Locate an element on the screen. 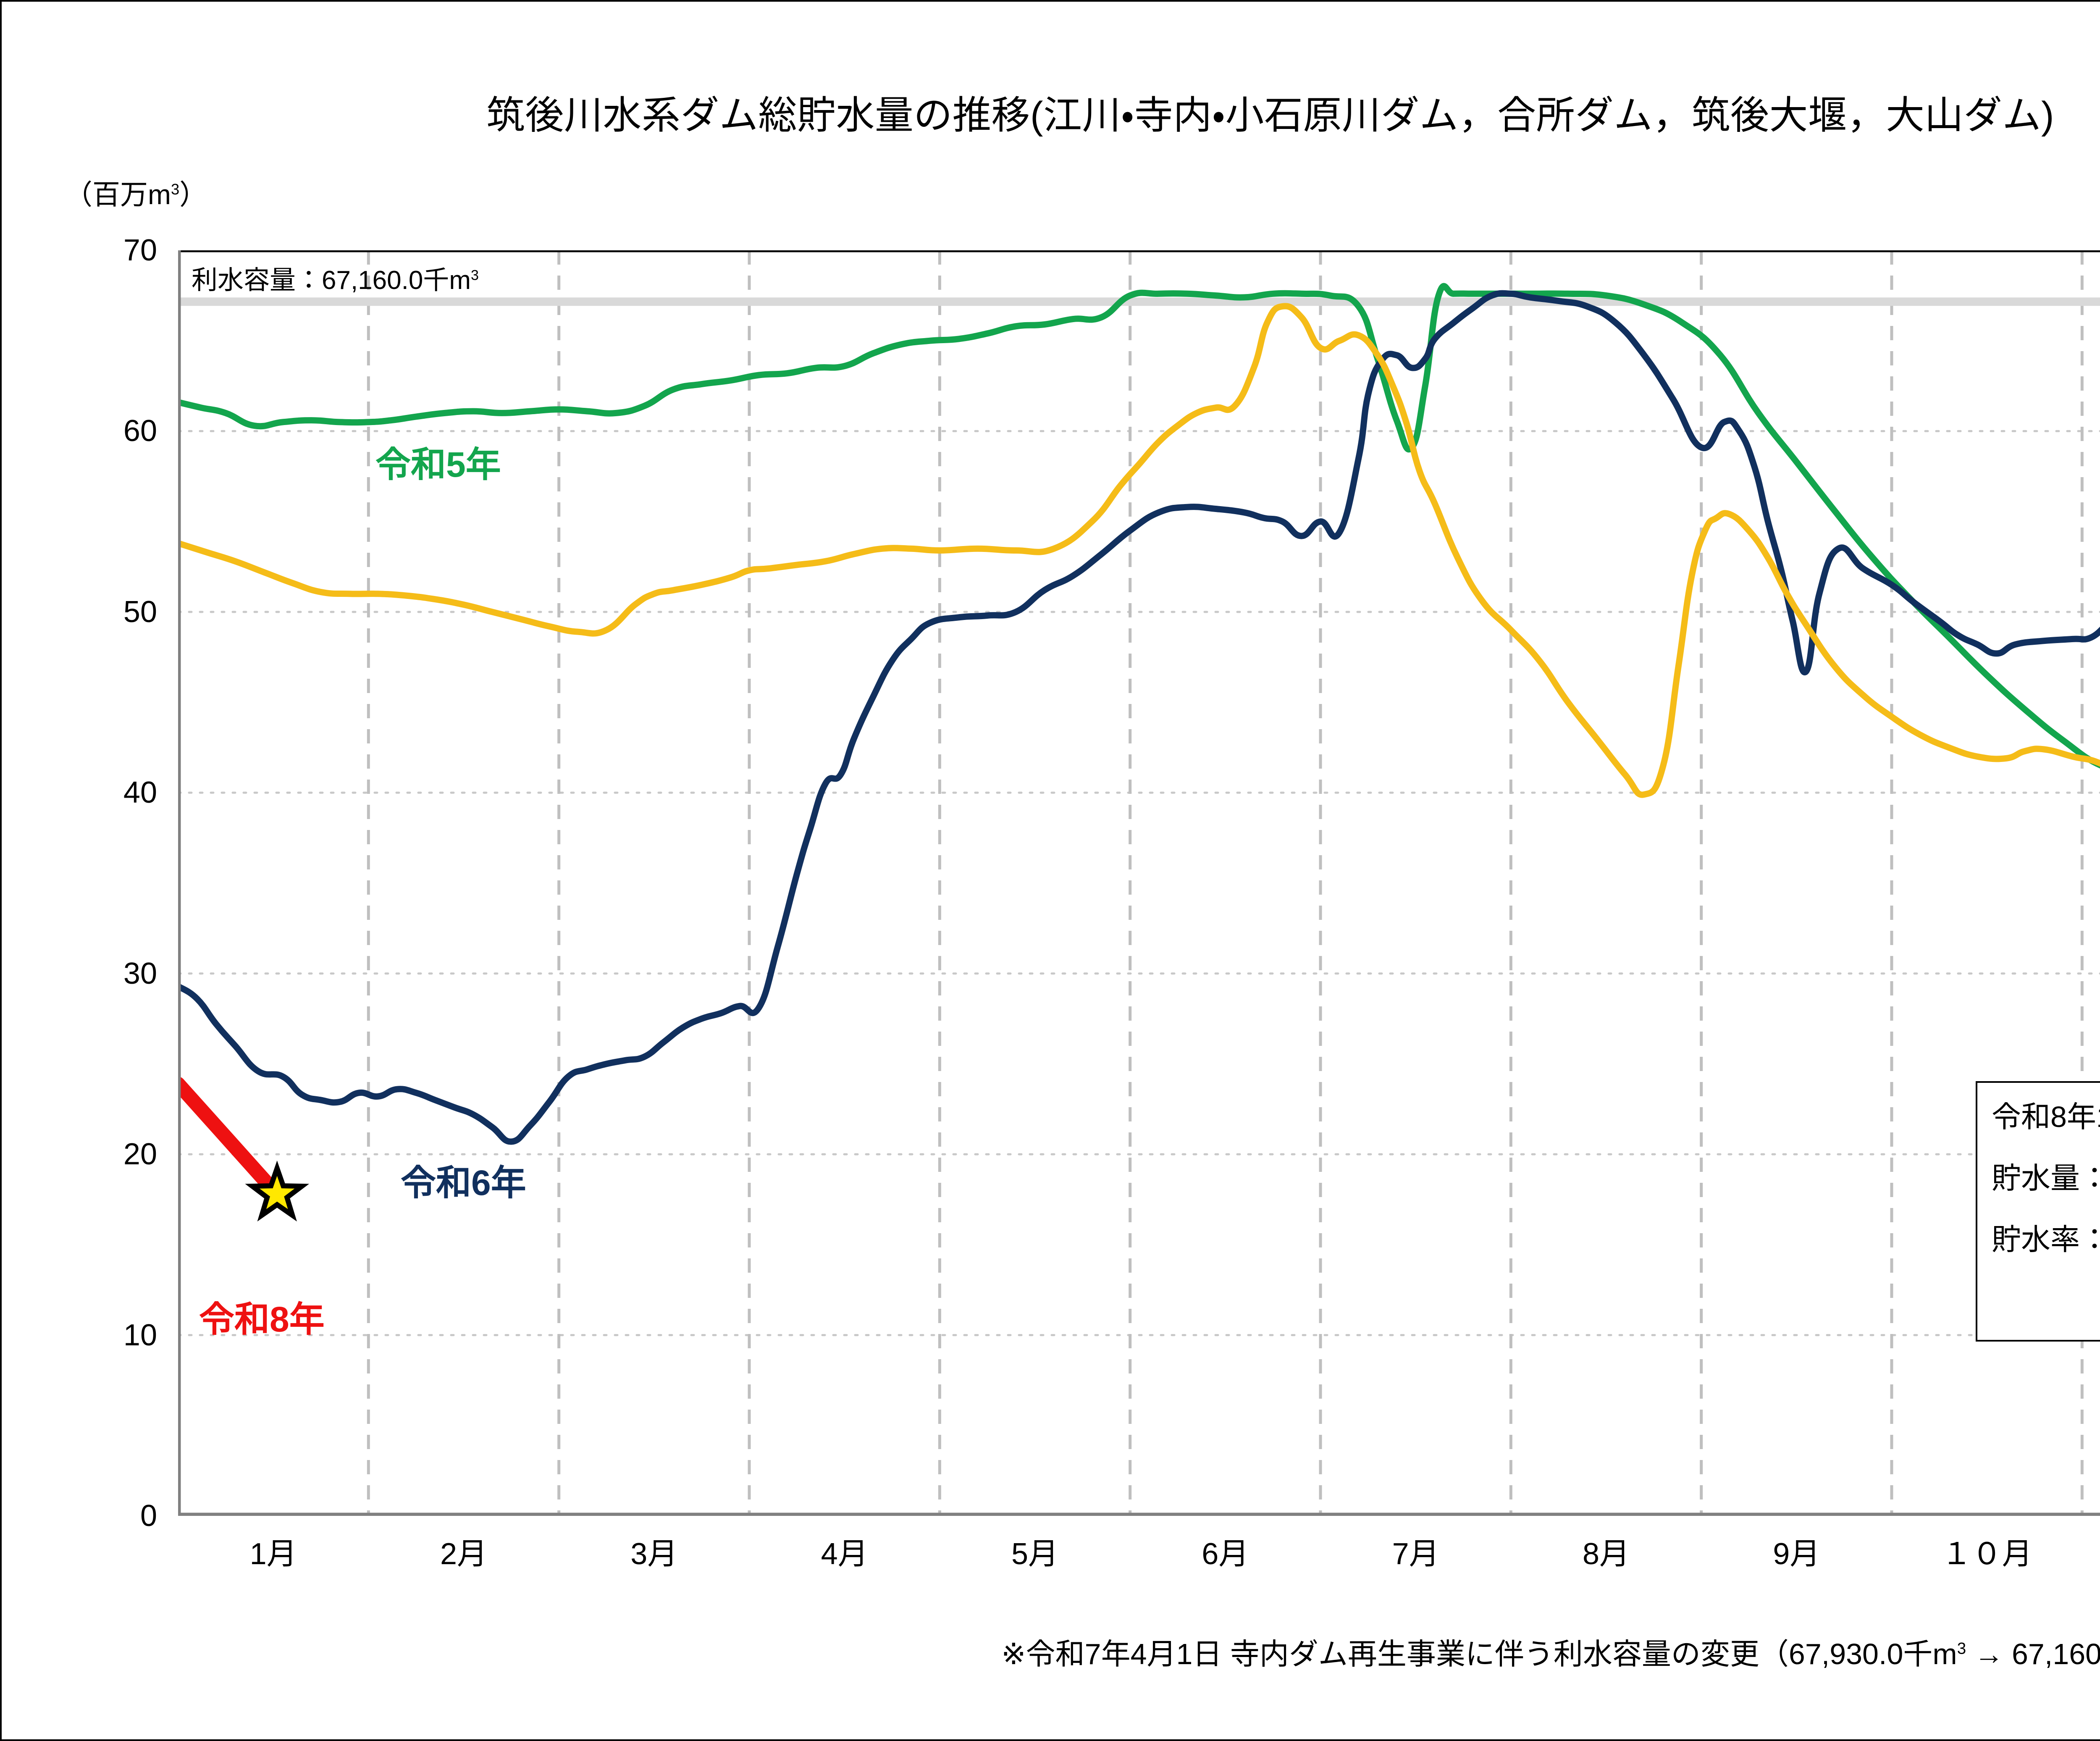 The width and height of the screenshot is (2100, 1741). x-tick-7: 7月 is located at coordinates (1415, 1554).